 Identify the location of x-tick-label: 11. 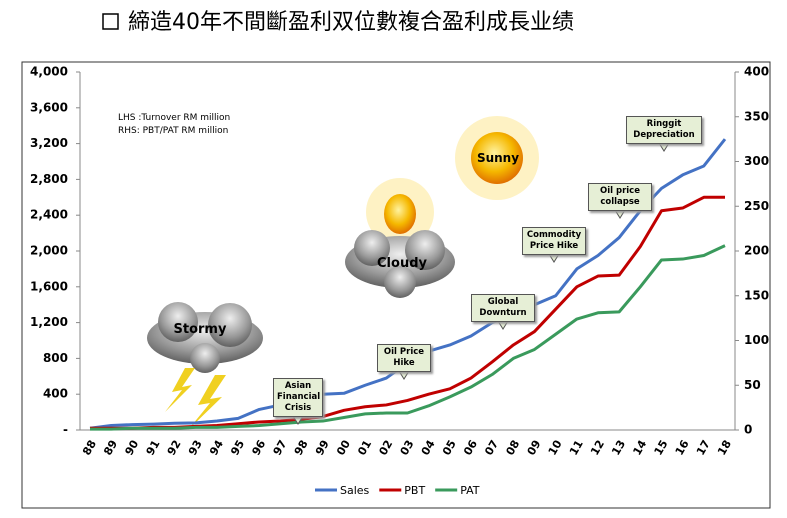
(576, 448).